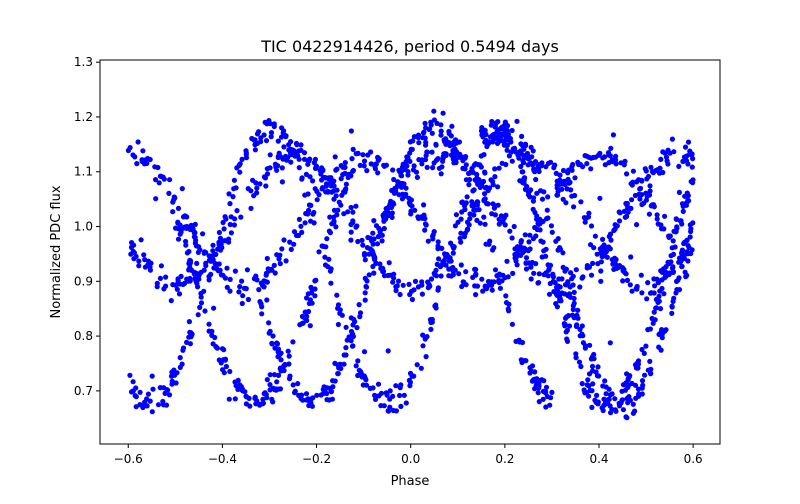  What do you see at coordinates (410, 481) in the screenshot?
I see `x-axis-label: Phase` at bounding box center [410, 481].